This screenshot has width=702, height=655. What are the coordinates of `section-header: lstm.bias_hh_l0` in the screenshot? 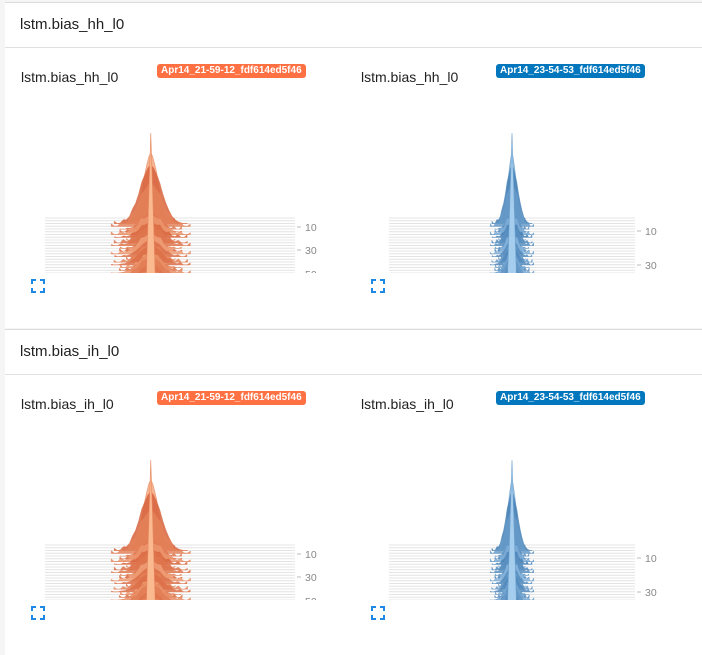 It's located at (353, 25).